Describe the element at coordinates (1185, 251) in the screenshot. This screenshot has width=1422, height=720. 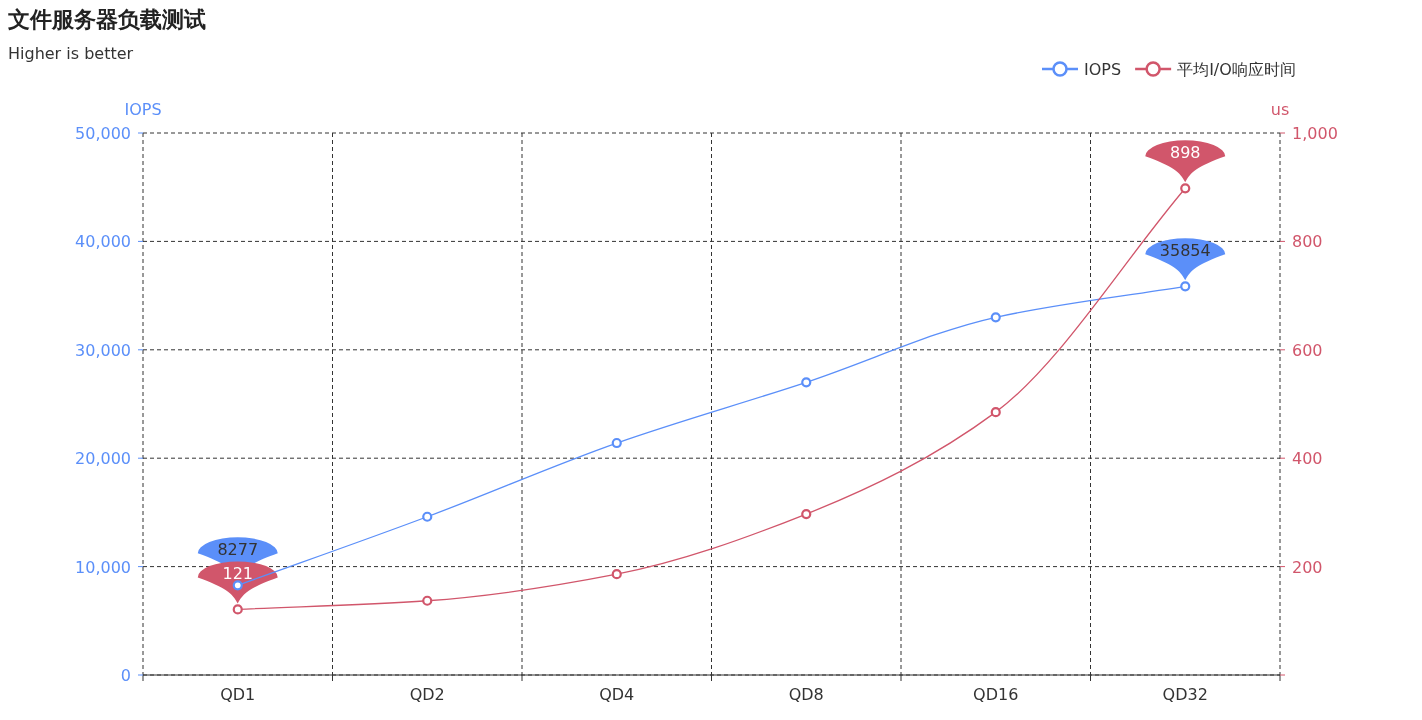
I see `data-label: 35854` at that location.